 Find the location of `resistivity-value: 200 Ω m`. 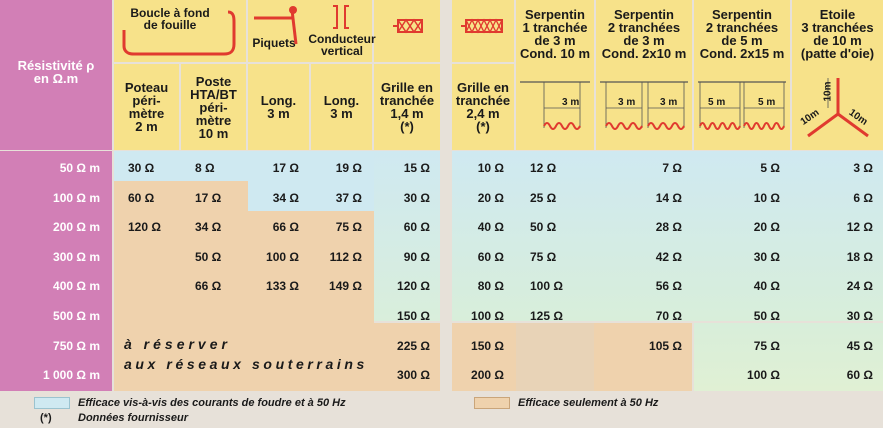

resistivity-value: 200 Ω m is located at coordinates (76, 227).